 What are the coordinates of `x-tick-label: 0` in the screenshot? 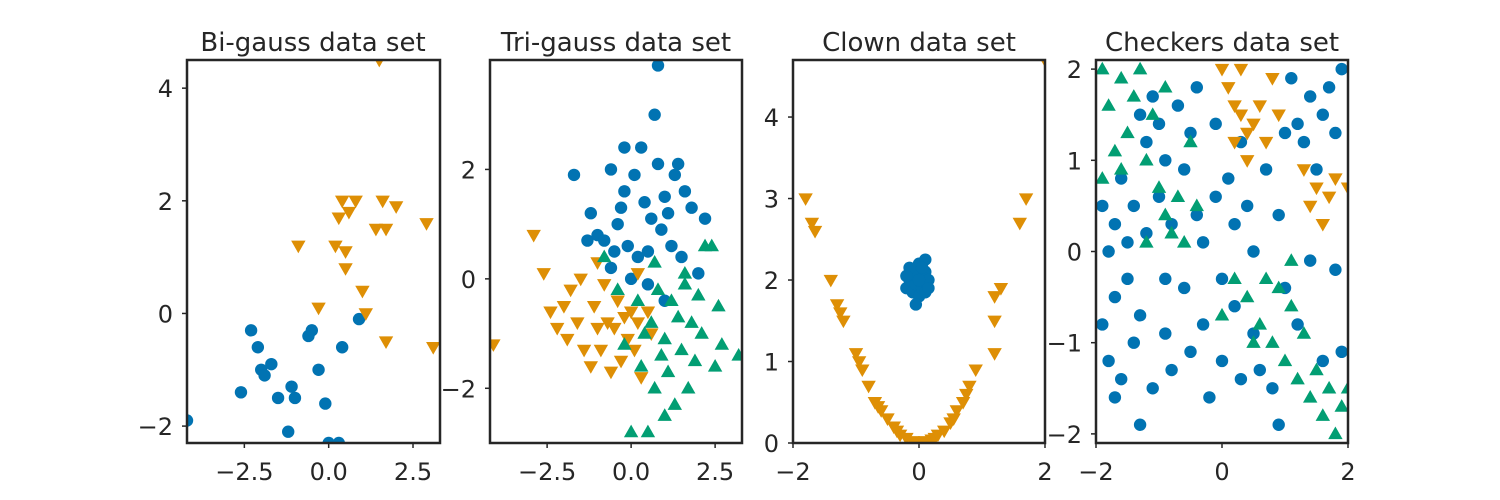 It's located at (918, 472).